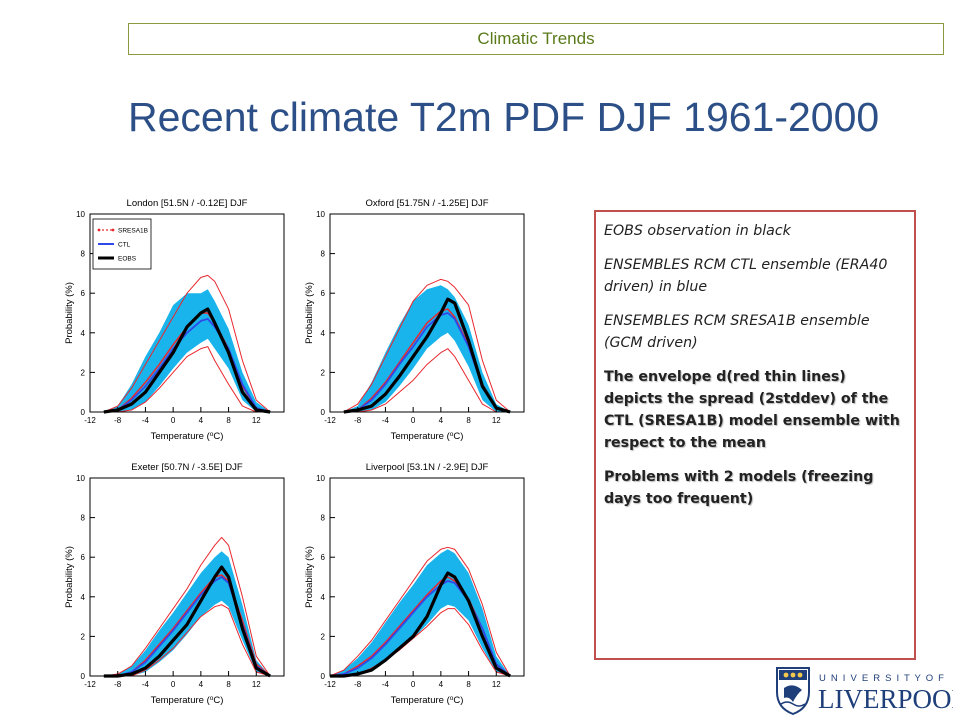 This screenshot has width=960, height=720. What do you see at coordinates (133, 231) in the screenshot?
I see `legend-label: SRESA1B` at bounding box center [133, 231].